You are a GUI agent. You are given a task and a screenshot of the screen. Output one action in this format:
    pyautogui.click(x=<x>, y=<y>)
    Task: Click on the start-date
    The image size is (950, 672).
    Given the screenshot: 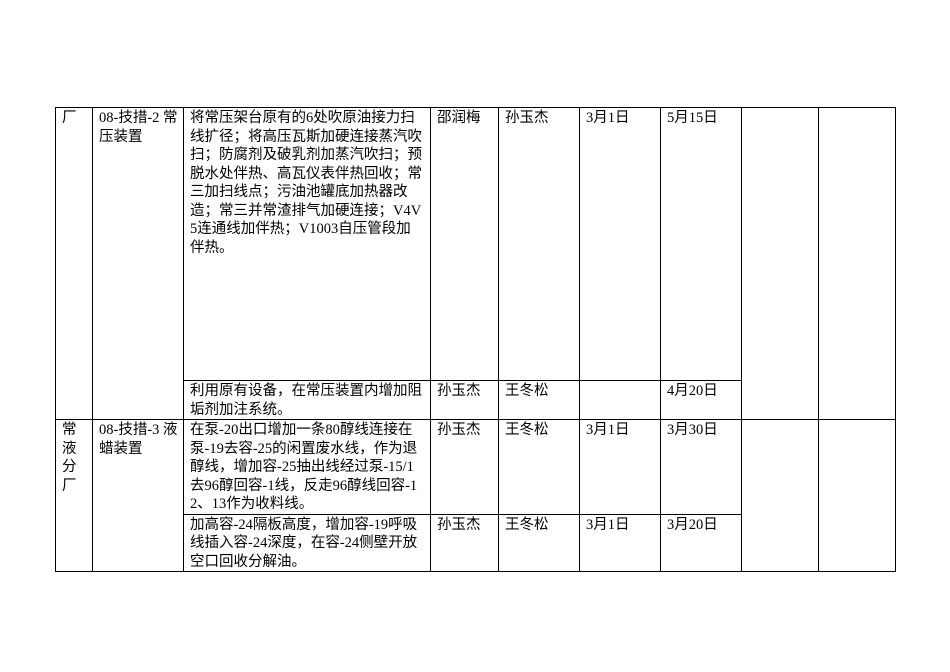 What is the action you would take?
    pyautogui.click(x=620, y=400)
    